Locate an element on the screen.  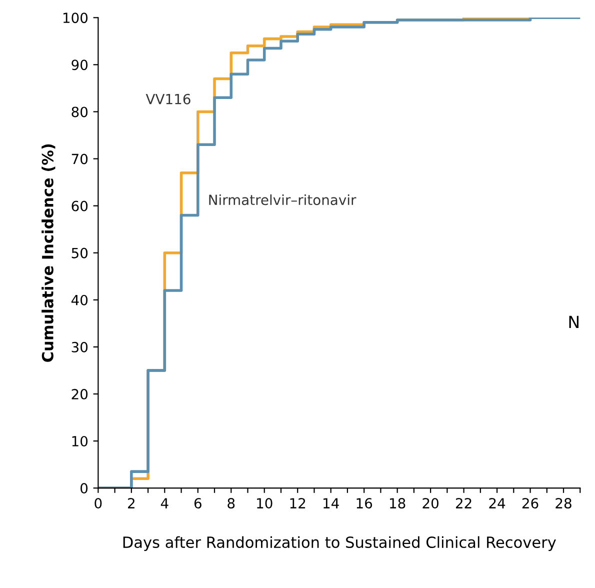
x-tick-label: 10 is located at coordinates (264, 503).